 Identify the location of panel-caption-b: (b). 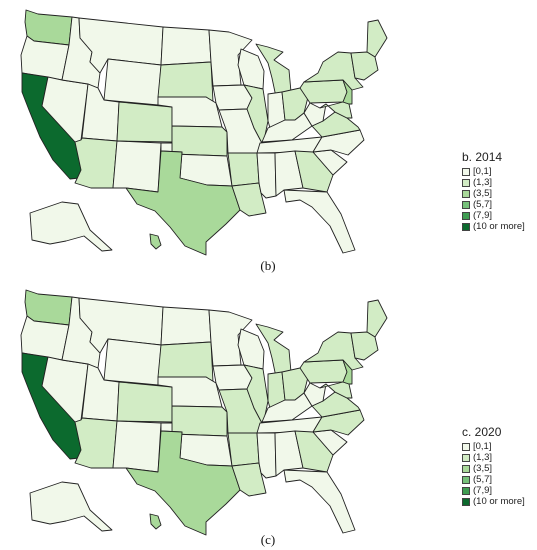
(268, 265).